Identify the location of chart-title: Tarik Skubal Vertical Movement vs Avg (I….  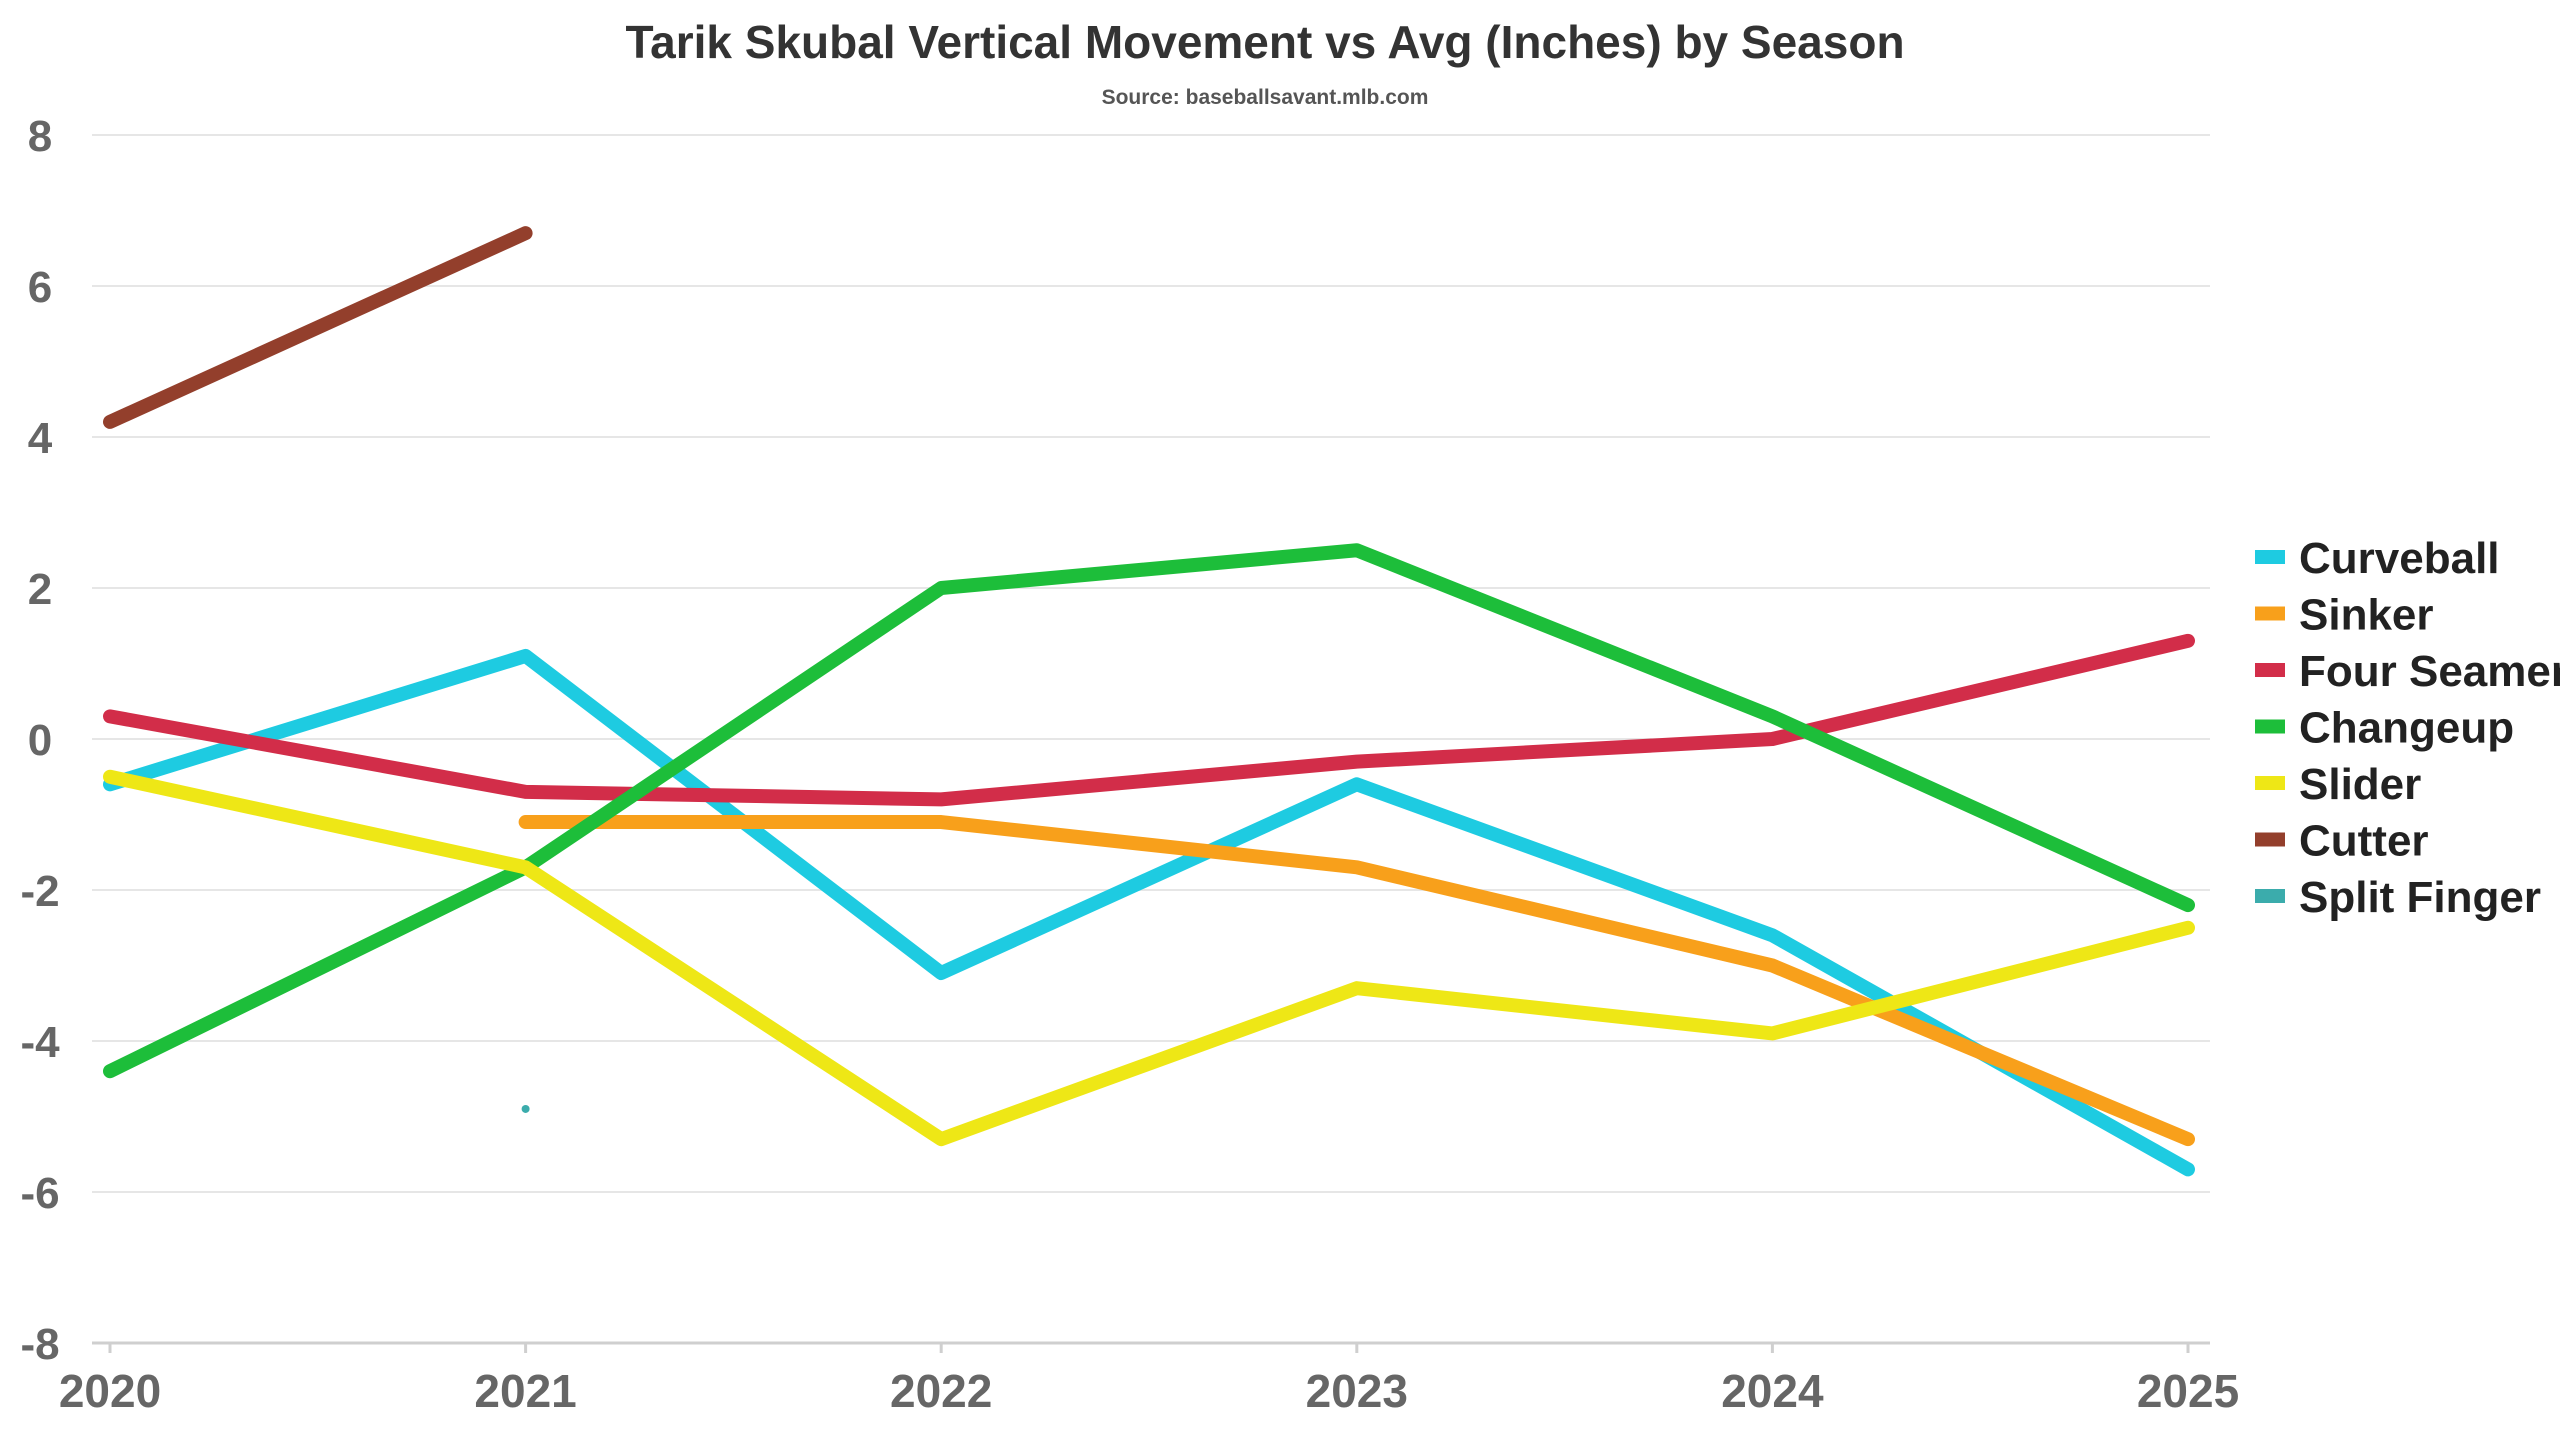
(1264, 42).